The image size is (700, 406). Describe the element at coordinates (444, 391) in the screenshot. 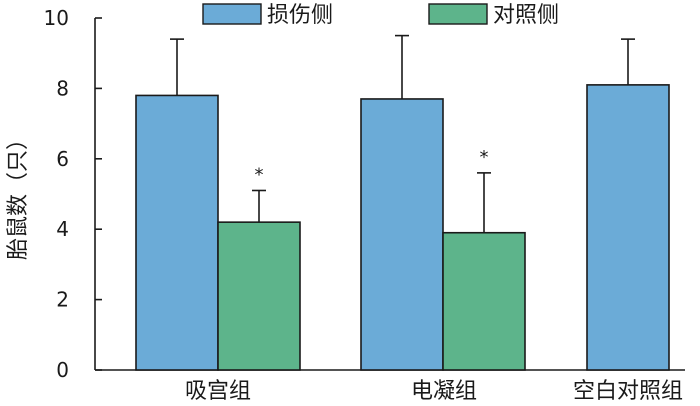

I see `x-category-label: 电凝组` at that location.